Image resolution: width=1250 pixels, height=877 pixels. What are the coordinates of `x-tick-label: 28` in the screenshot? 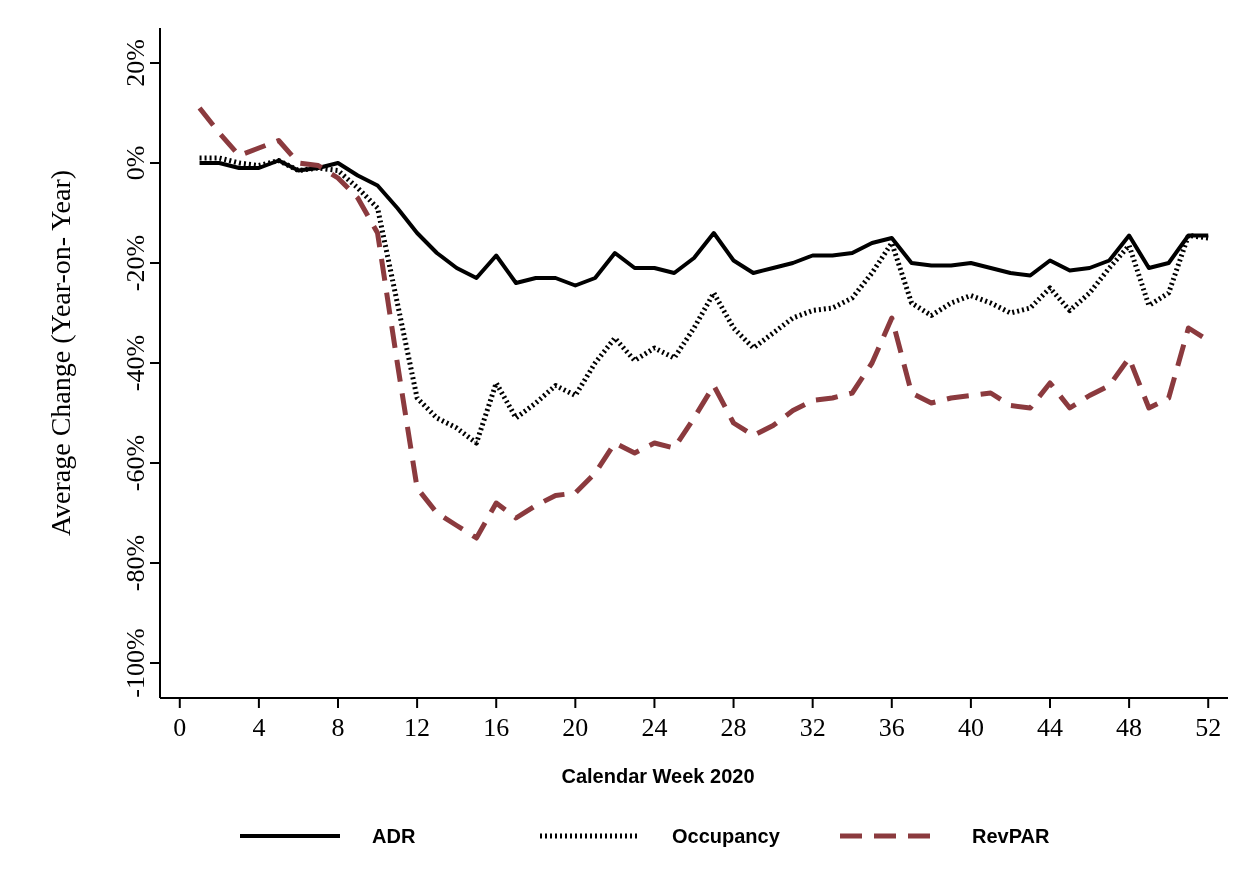 It's located at (733, 727).